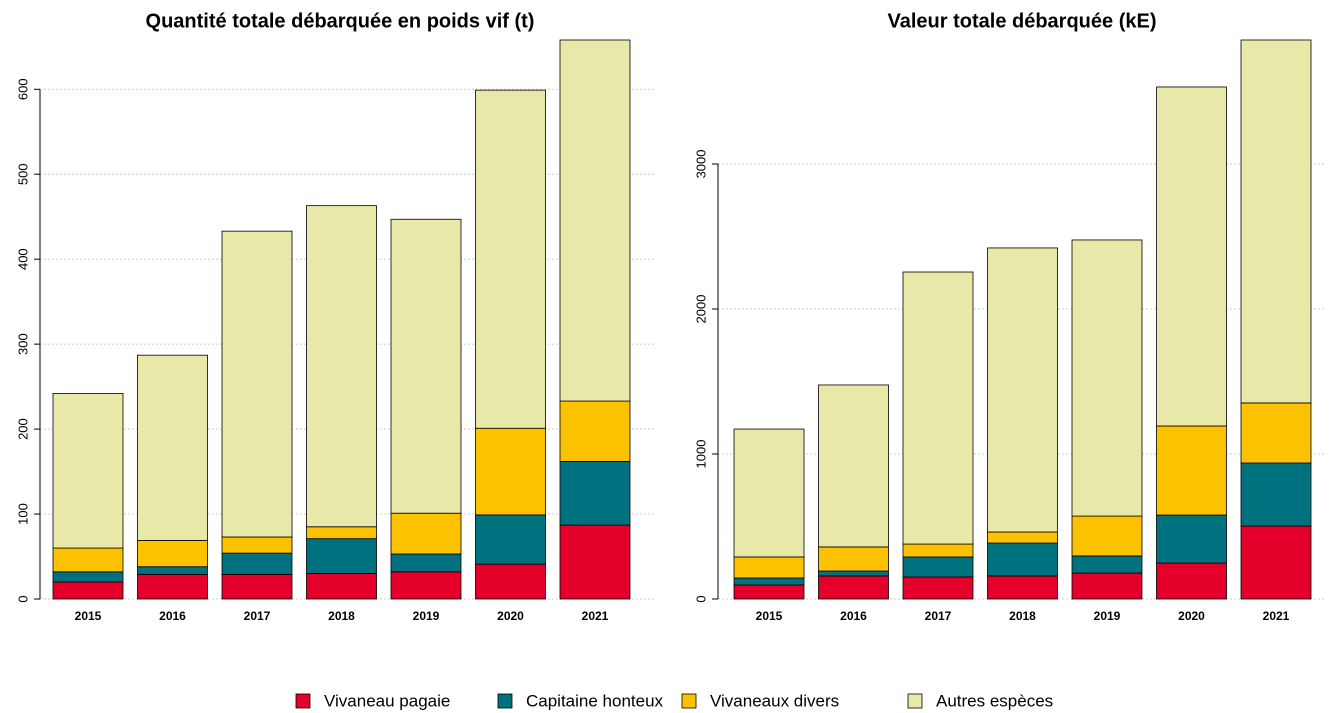  What do you see at coordinates (774, 700) in the screenshot?
I see `legend-label: Vivaneaux divers` at bounding box center [774, 700].